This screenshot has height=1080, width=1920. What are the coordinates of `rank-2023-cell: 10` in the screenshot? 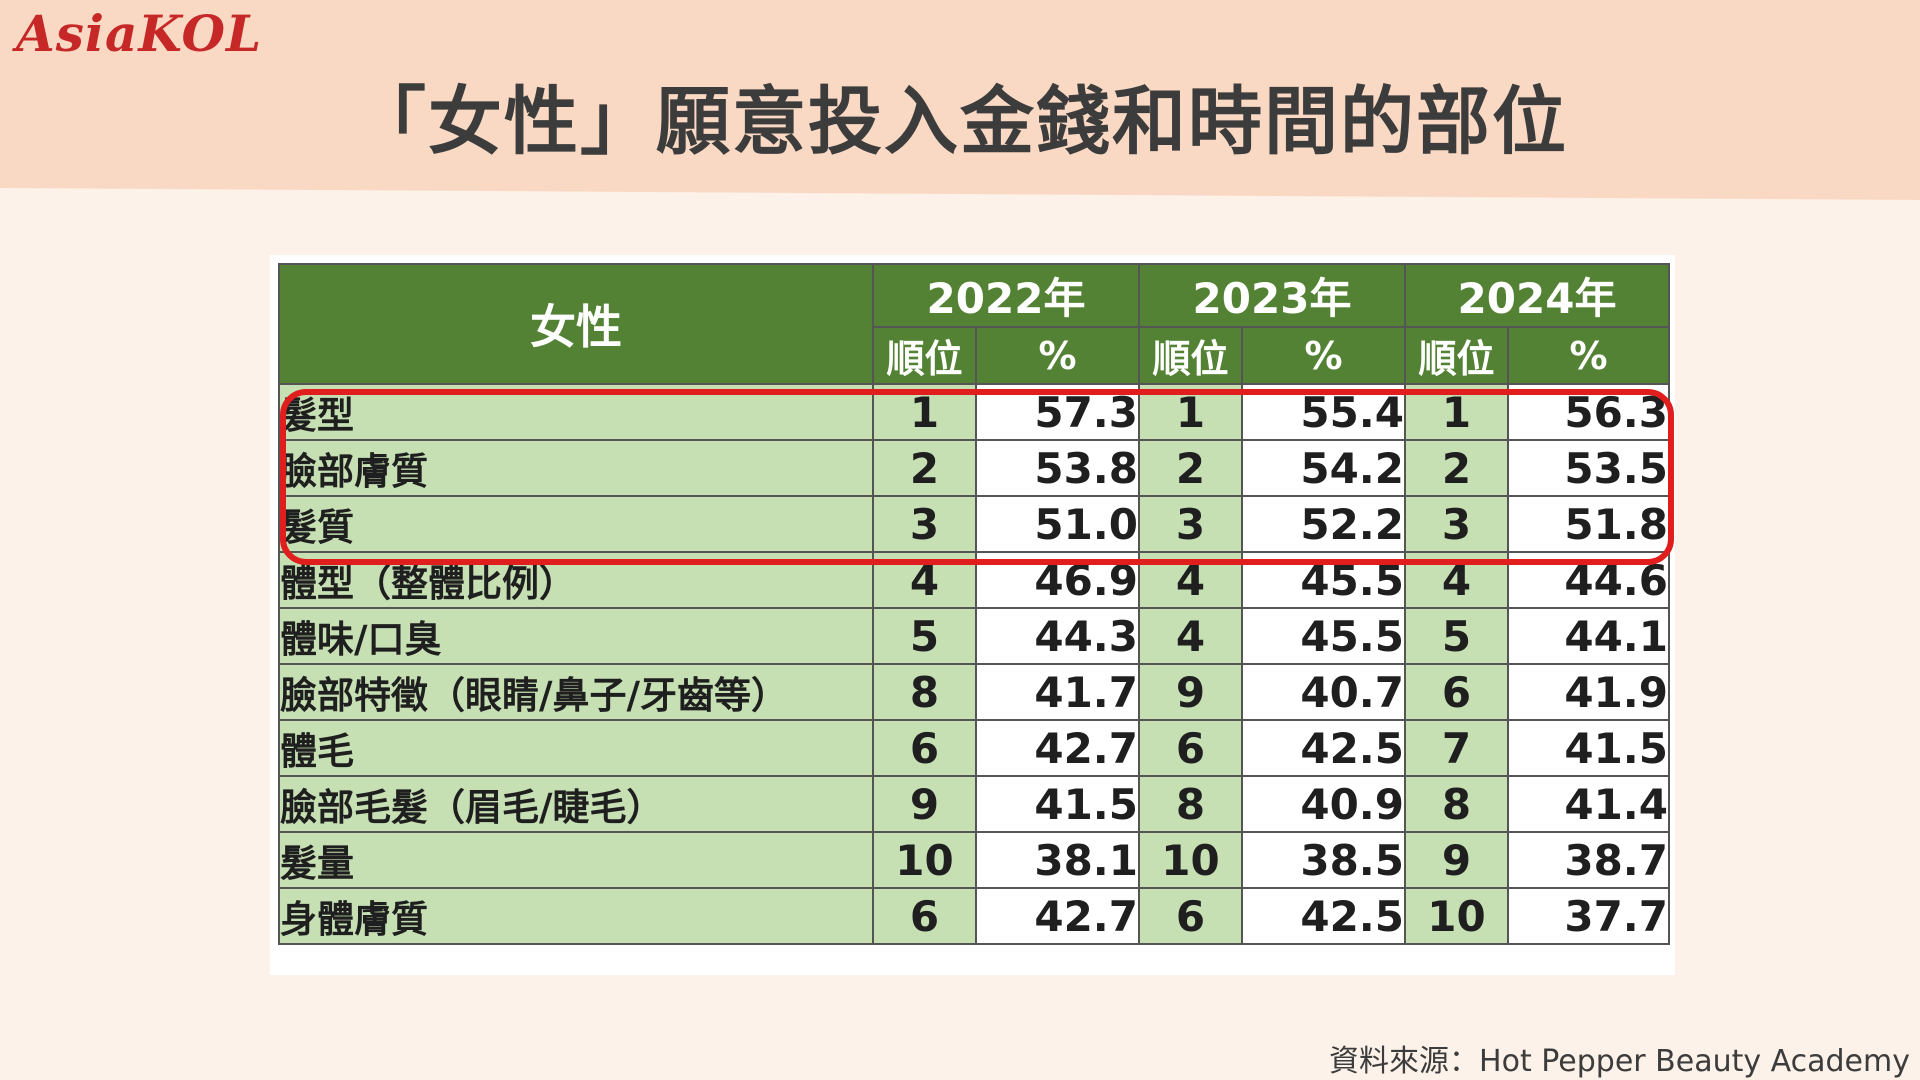 It's located at (1190, 860).